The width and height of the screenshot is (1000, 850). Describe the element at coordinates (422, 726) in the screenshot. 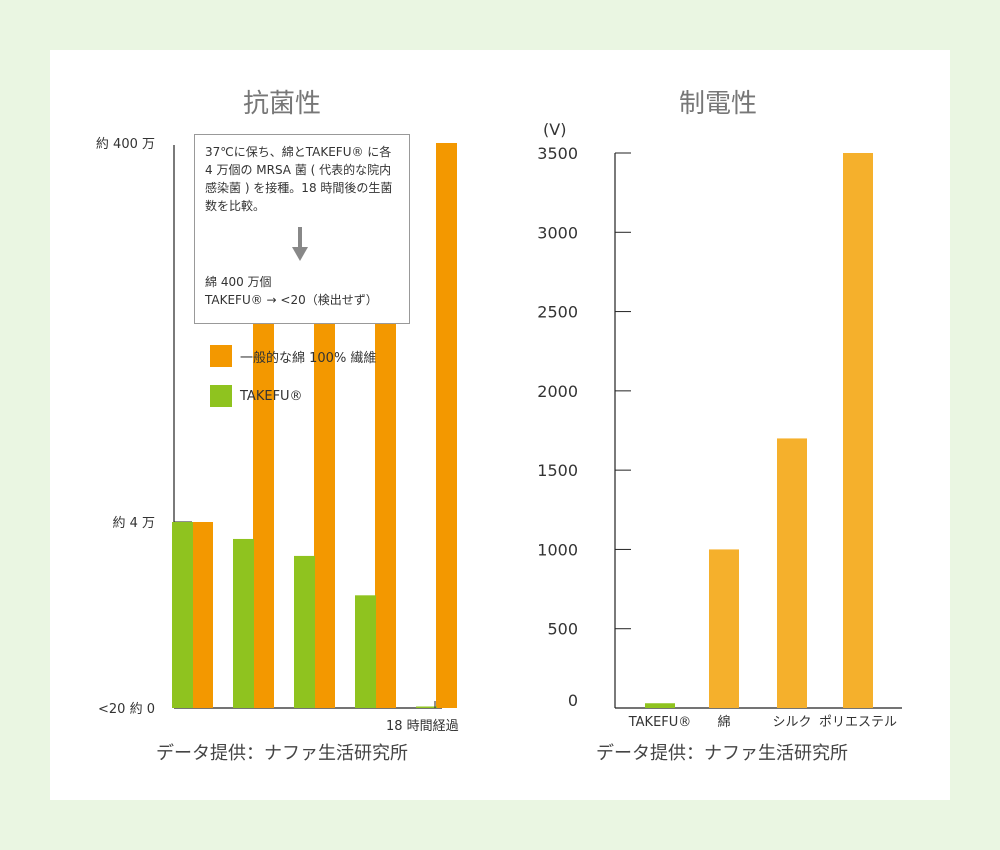

I see `left-x-tick-label: 18 時間経過` at that location.